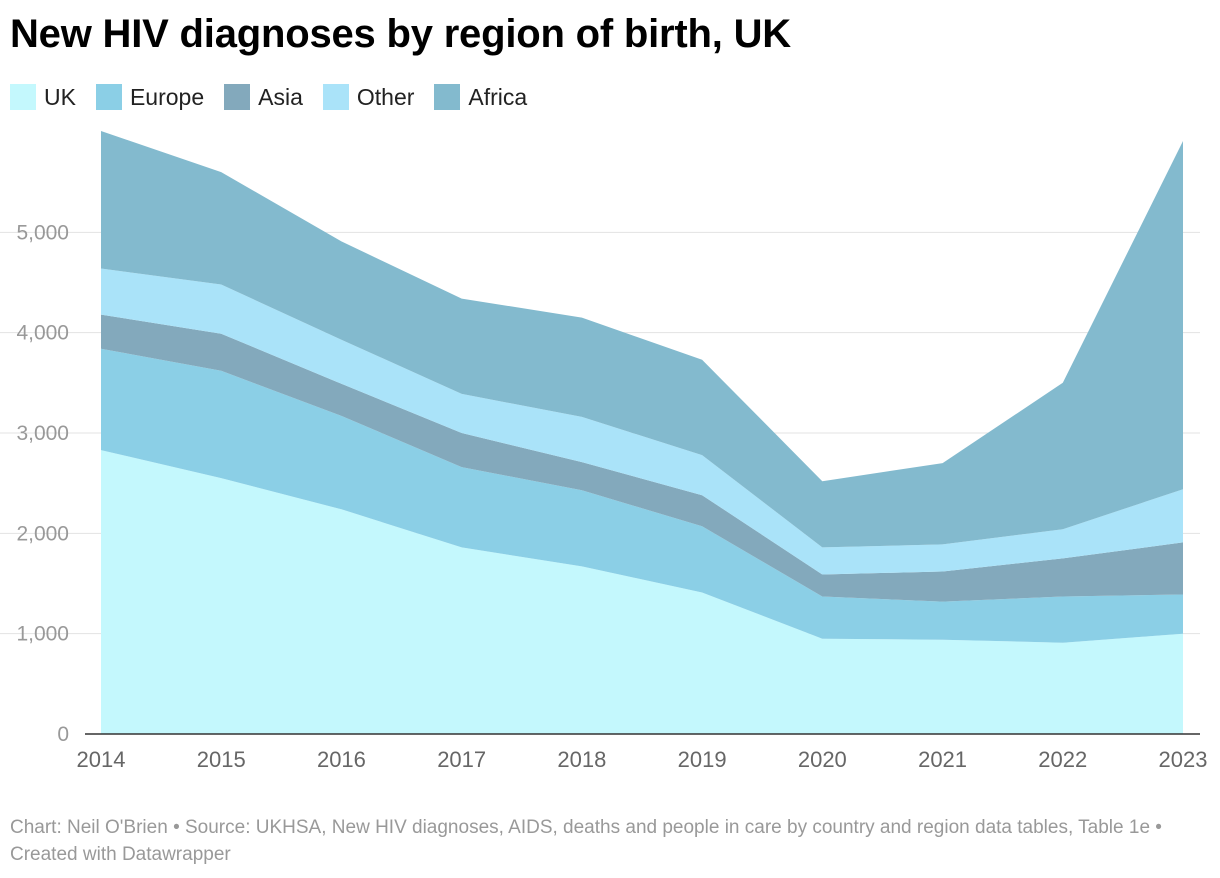 The height and width of the screenshot is (878, 1220). What do you see at coordinates (1183, 759) in the screenshot?
I see `x-tick-label: 2023` at bounding box center [1183, 759].